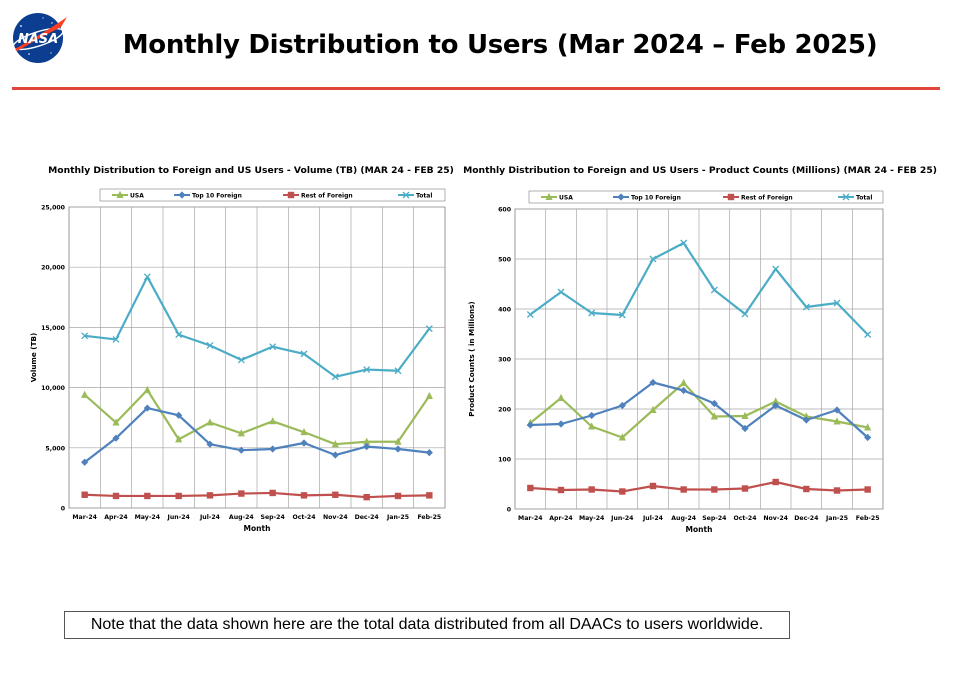 Image resolution: width=955 pixels, height=683 pixels. Describe the element at coordinates (55, 448) in the screenshot. I see `y-tick-label: 5,000` at that location.